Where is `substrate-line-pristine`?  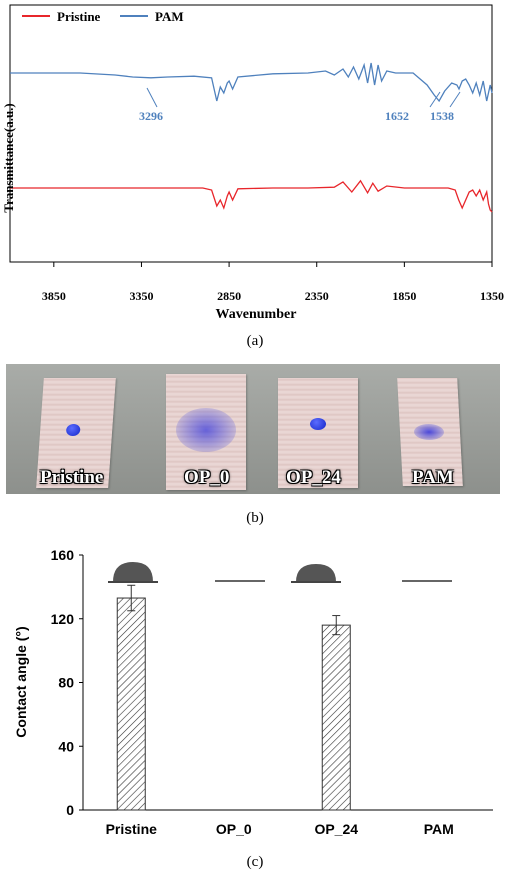
substrate-line-pristine is located at coordinates (133, 582).